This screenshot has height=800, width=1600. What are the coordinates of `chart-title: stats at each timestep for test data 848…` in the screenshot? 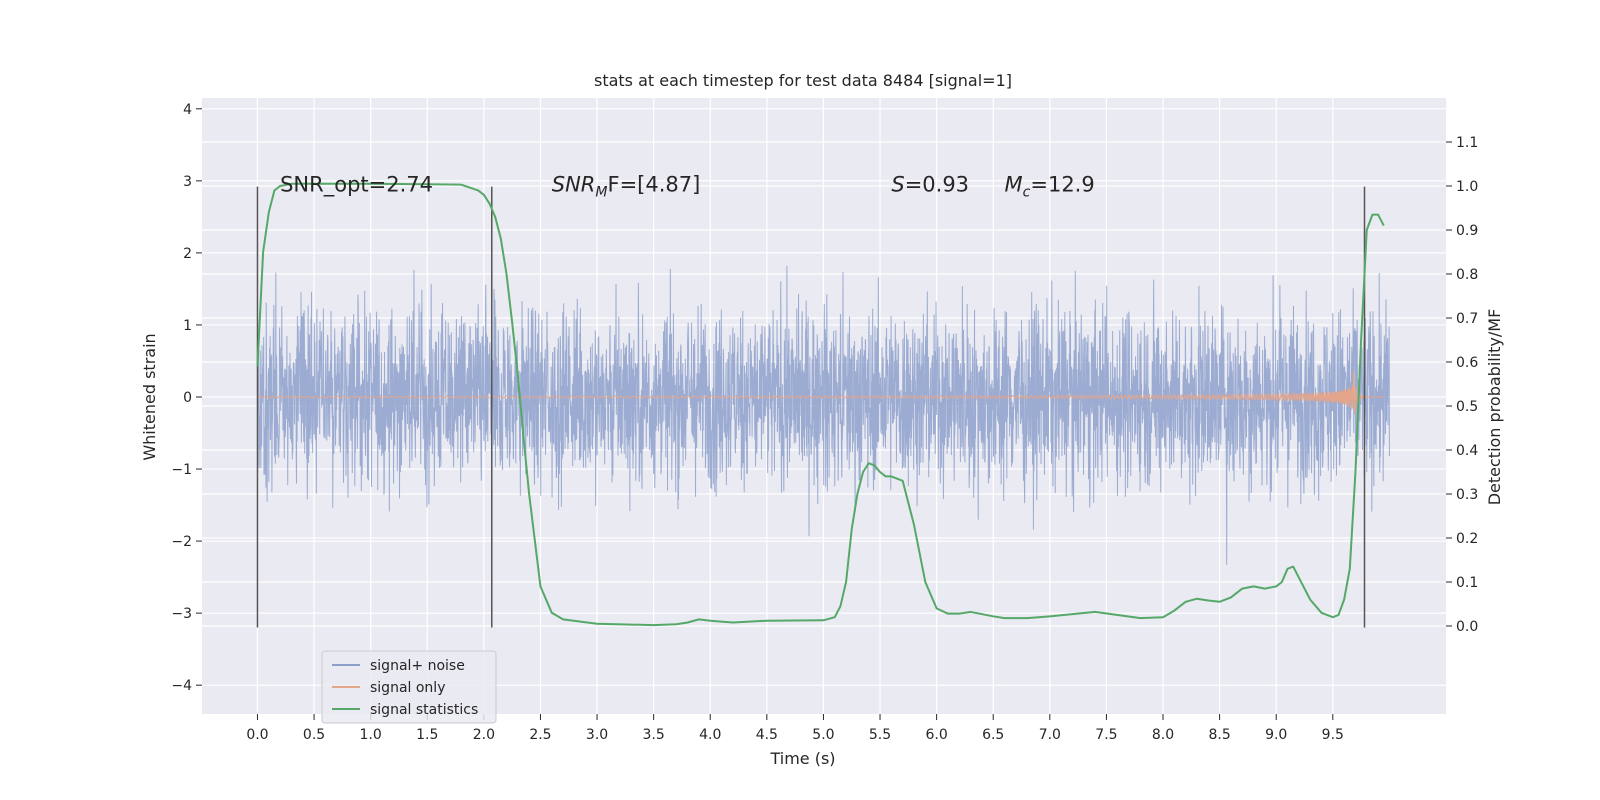 It's located at (803, 80).